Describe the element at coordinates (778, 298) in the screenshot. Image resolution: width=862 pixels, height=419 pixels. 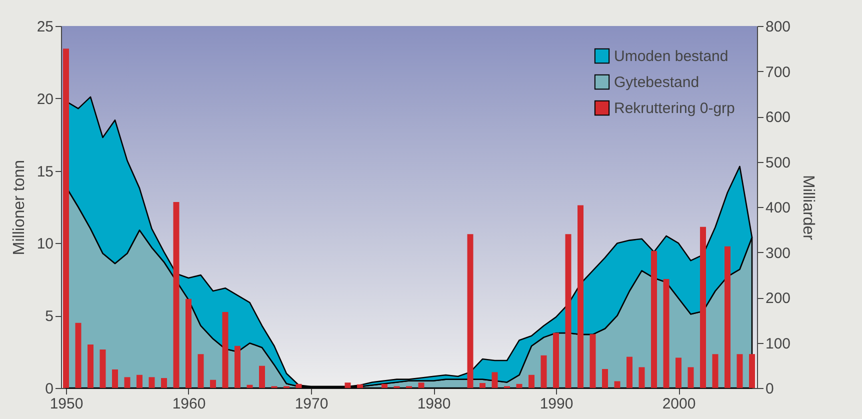
I see `y2-tick-label: 200` at that location.